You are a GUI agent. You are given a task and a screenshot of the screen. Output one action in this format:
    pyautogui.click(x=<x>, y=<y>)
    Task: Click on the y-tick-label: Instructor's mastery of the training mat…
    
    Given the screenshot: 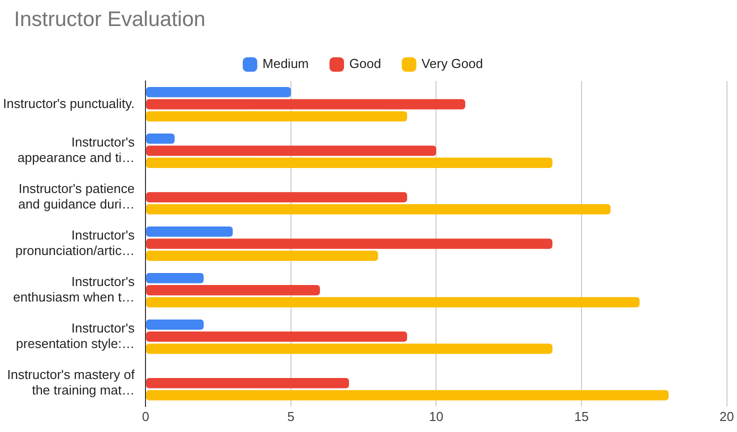 What is the action you would take?
    pyautogui.click(x=71, y=382)
    